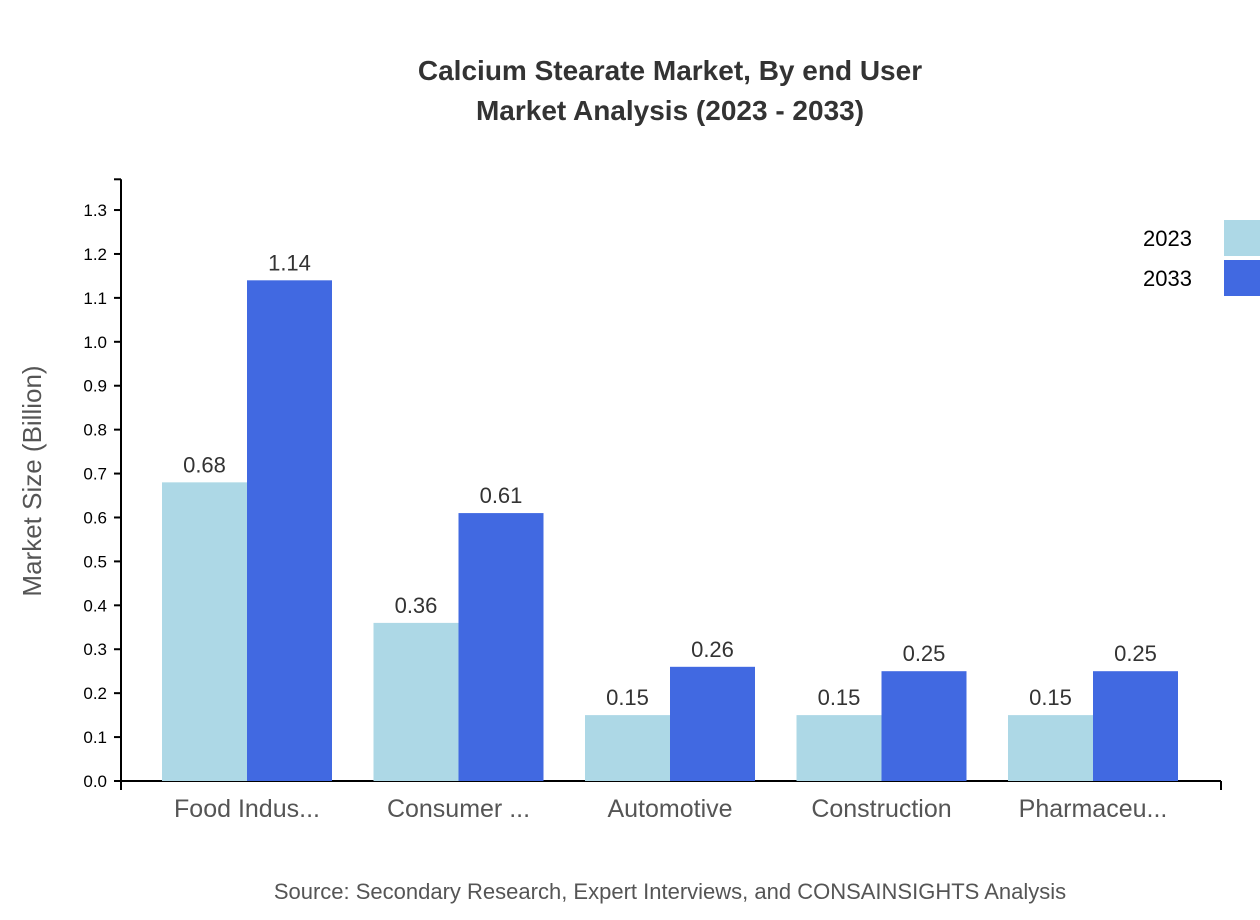 This screenshot has width=1260, height=920. What do you see at coordinates (95, 737) in the screenshot?
I see `y-tick-label: 0.1` at bounding box center [95, 737].